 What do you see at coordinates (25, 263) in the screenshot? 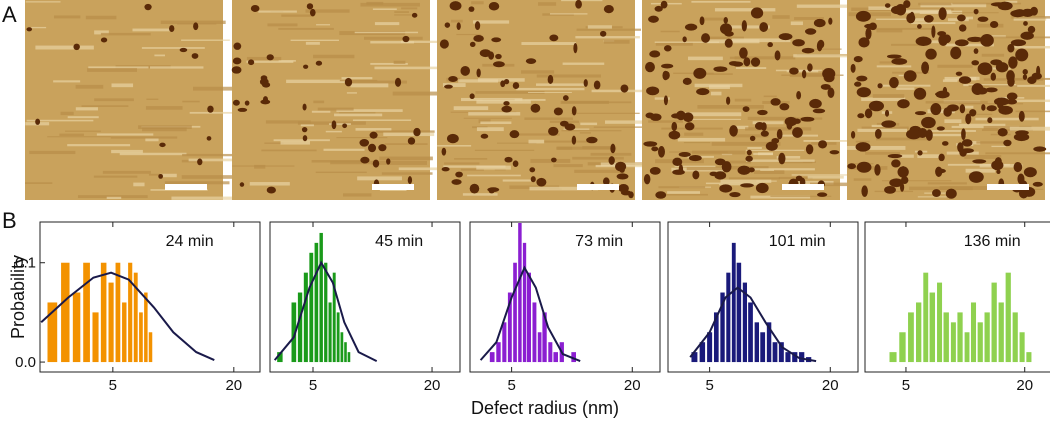
I see `y-tick-label: 0.1` at bounding box center [25, 263].